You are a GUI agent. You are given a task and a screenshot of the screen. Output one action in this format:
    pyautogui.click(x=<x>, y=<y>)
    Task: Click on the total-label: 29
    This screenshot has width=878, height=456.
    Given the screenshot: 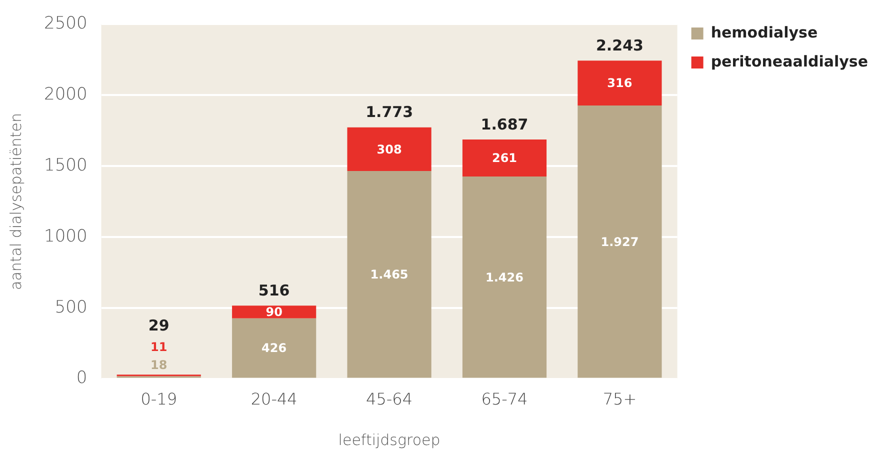 What is the action you would take?
    pyautogui.click(x=159, y=325)
    